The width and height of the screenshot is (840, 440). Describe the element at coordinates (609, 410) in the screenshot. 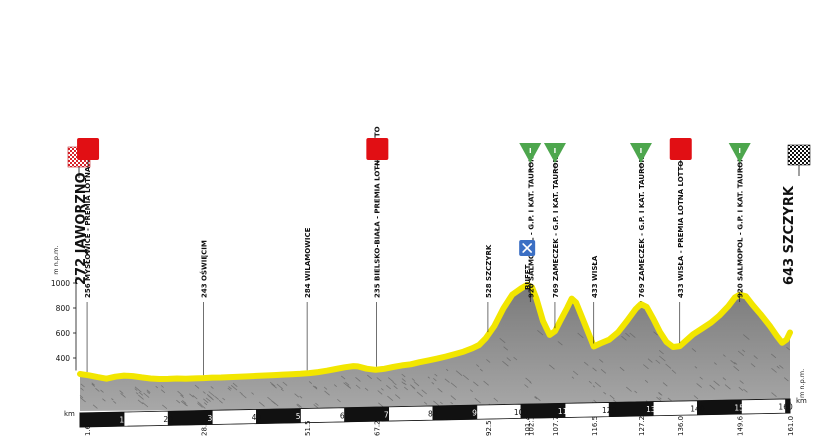

I see `km-tick-label: 120` at that location.